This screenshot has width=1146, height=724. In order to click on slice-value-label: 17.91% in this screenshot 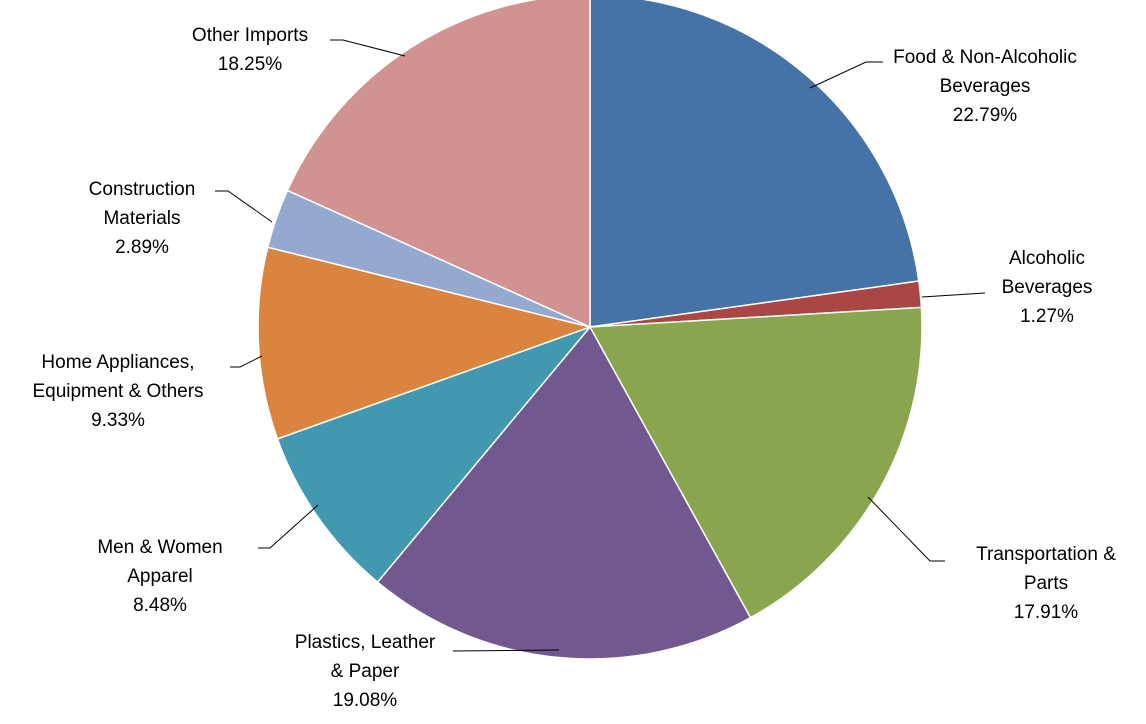, I will do `click(1046, 612)`.